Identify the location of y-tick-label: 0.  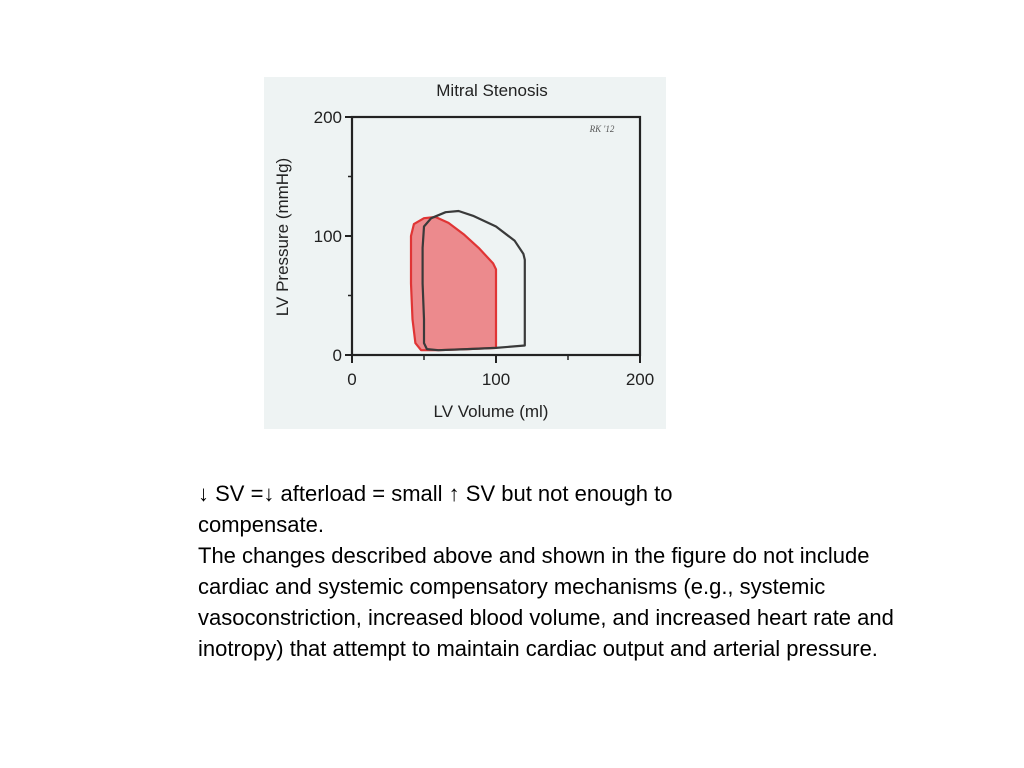
(337, 355).